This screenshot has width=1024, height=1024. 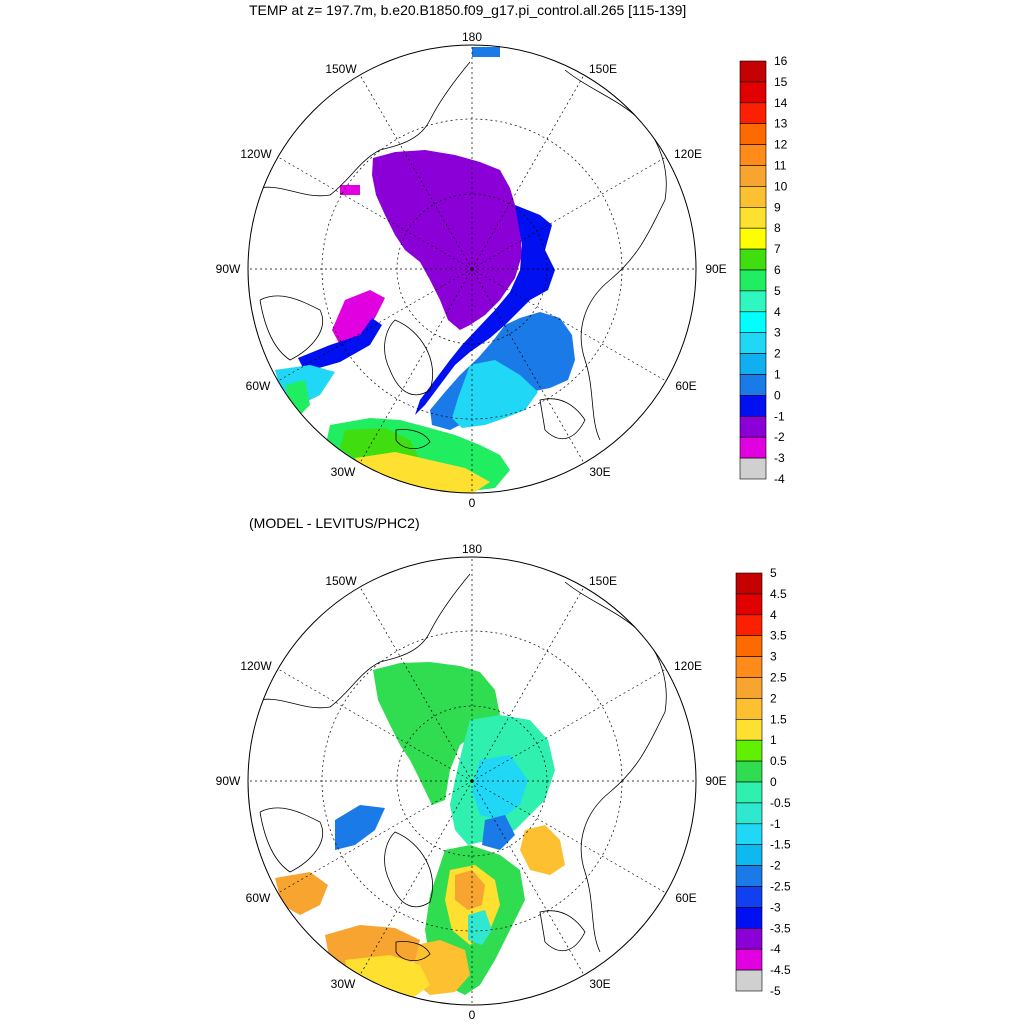 I want to click on top-lon-label: 60W, so click(x=258, y=386).